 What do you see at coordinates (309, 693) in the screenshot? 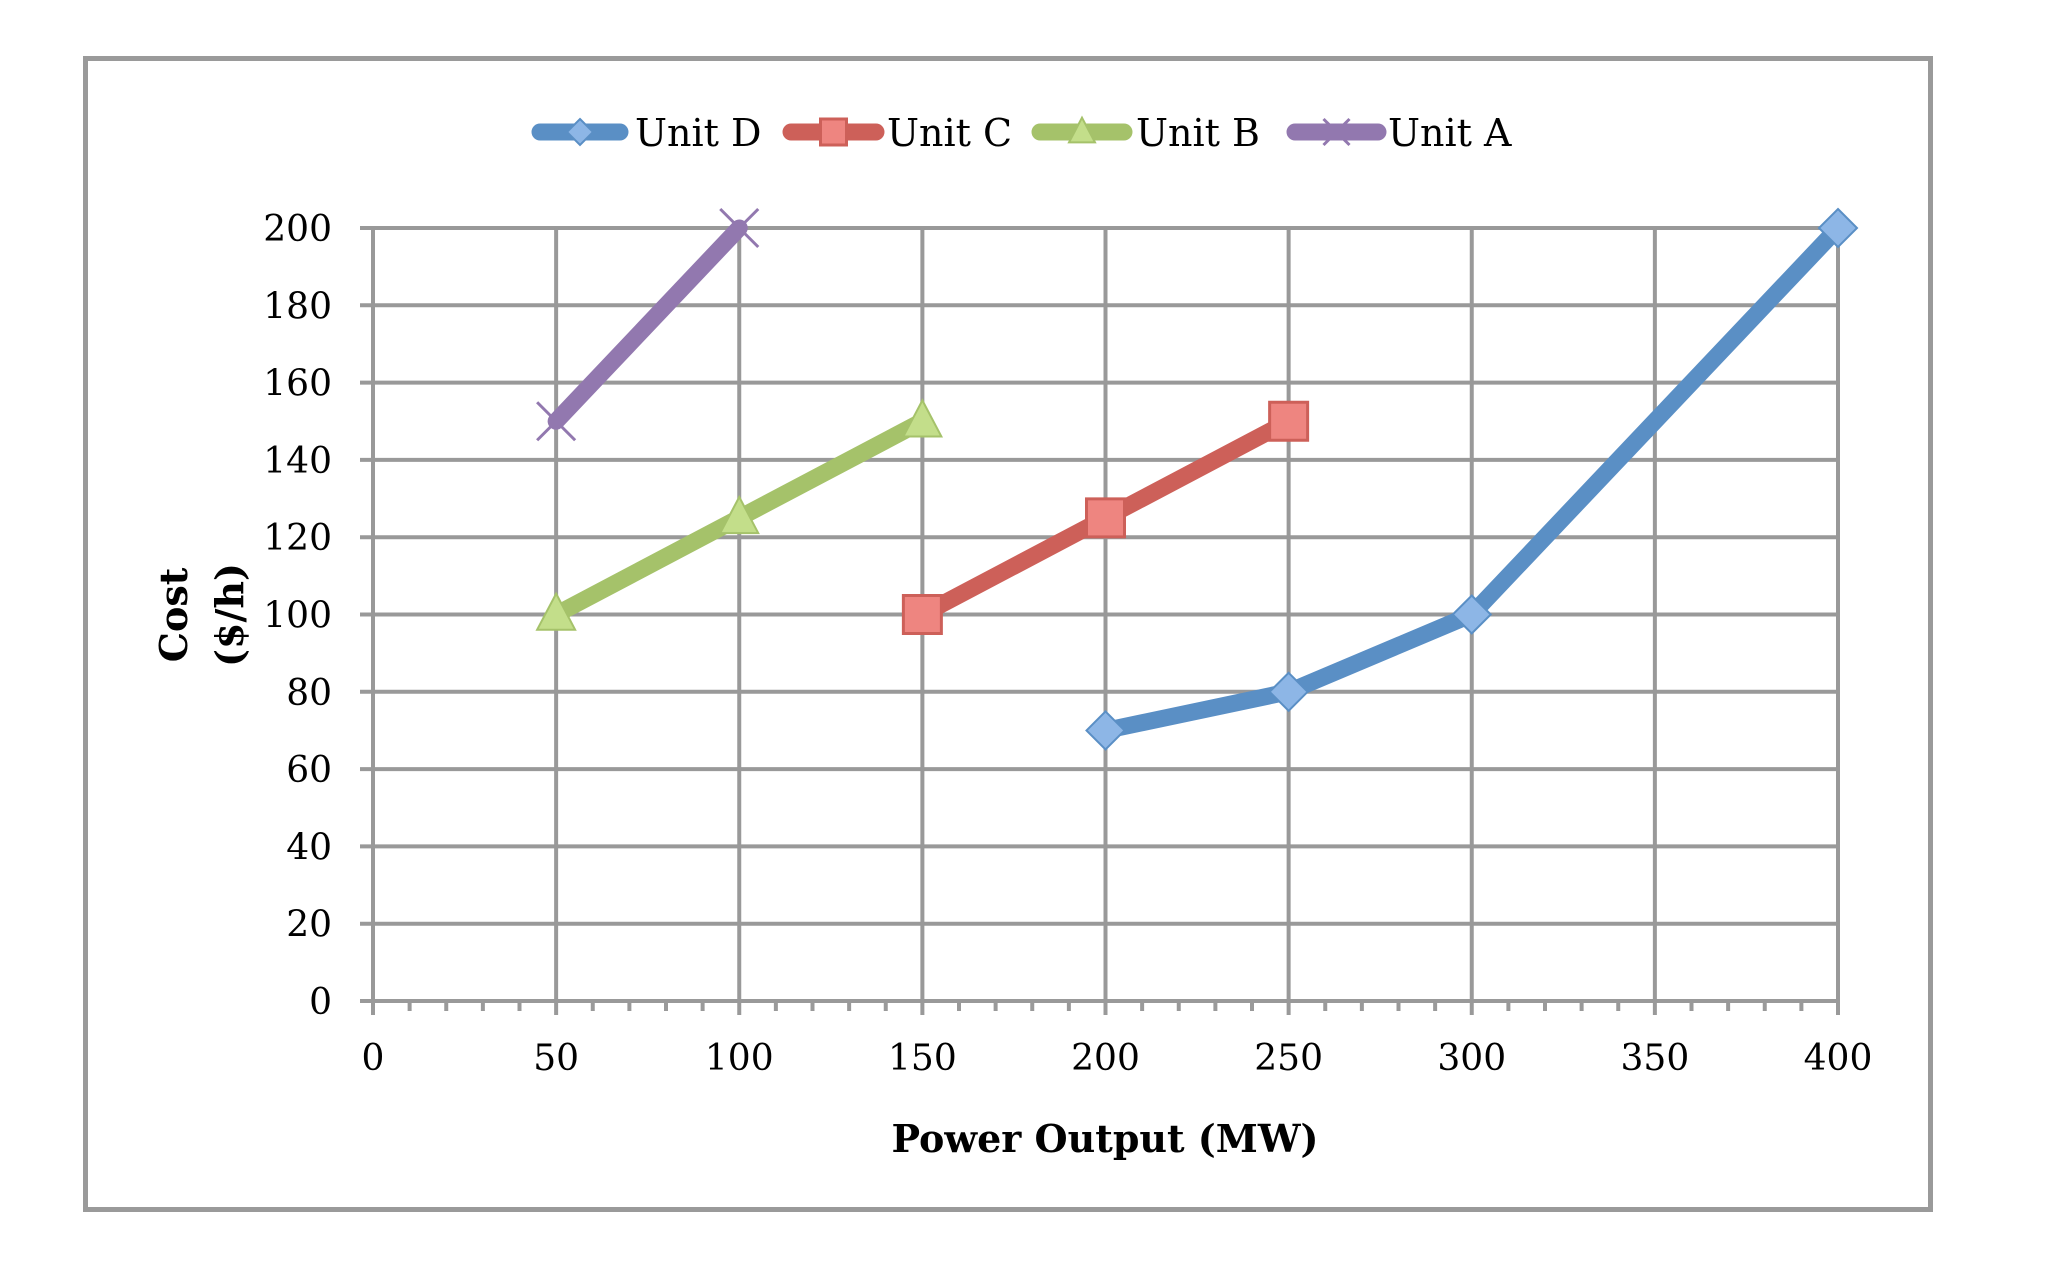
I see `y-tick-label: 80` at bounding box center [309, 693].